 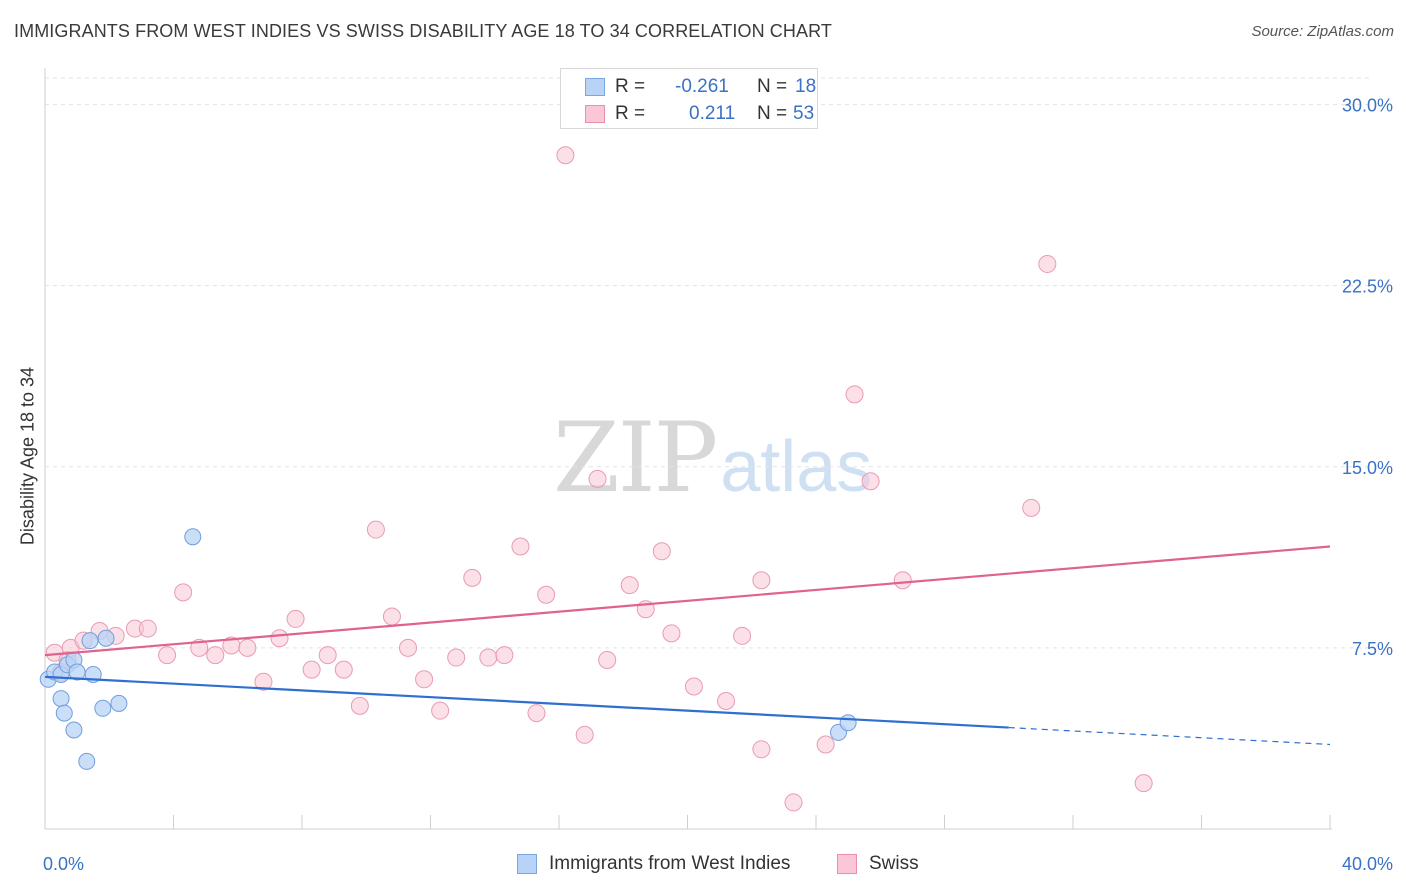 I want to click on y-tick-label: 22.5%, so click(x=1367, y=287).